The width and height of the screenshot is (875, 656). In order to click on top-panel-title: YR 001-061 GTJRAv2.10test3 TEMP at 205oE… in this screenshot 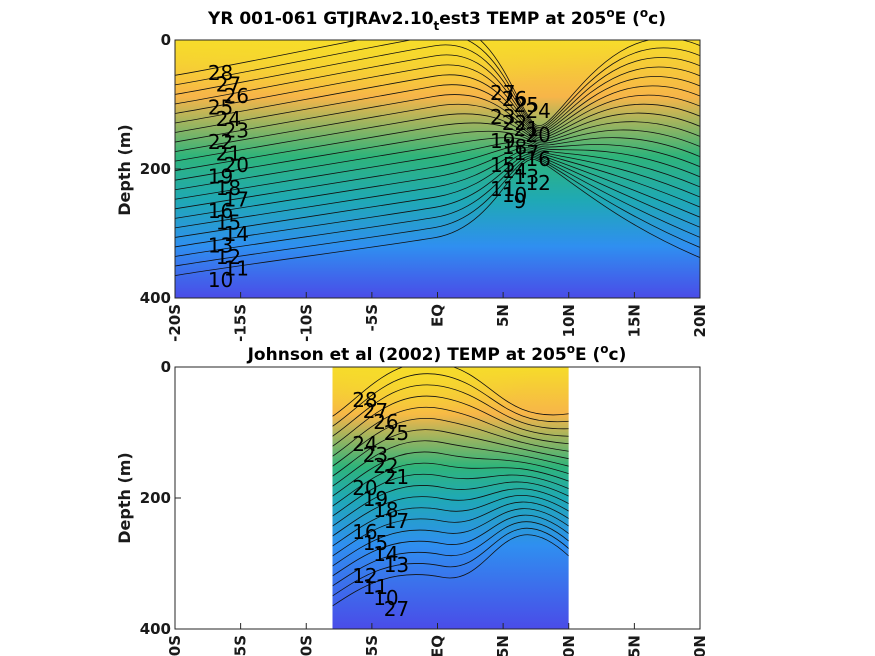, I will do `click(436, 19)`.